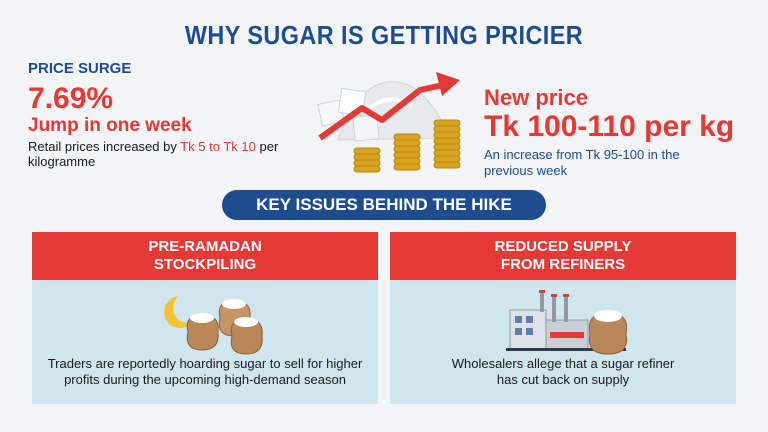 This screenshot has height=432, width=768. What do you see at coordinates (104, 146) in the screenshot?
I see `retail-prefix: Retail prices increased by` at bounding box center [104, 146].